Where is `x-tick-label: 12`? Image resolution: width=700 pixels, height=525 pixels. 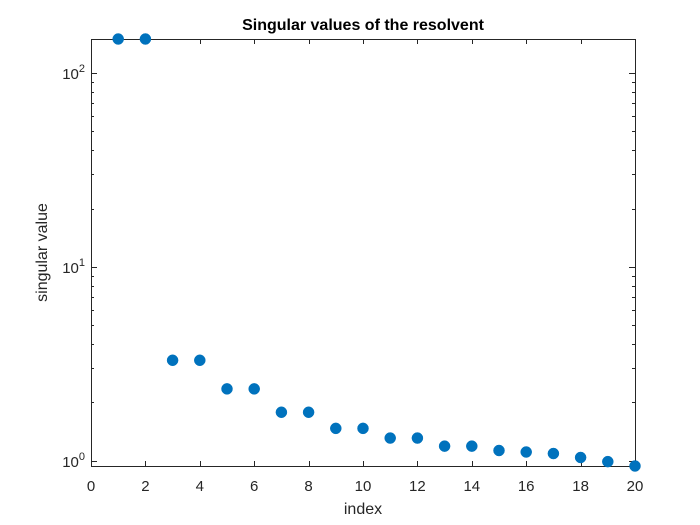
x-tick-label: 12 is located at coordinates (417, 486).